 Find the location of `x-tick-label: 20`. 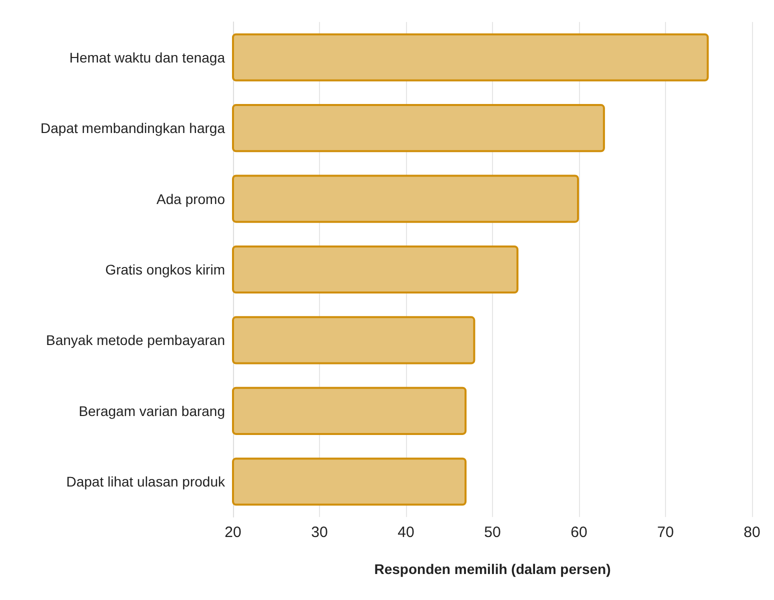

x-tick-label: 20 is located at coordinates (233, 532).